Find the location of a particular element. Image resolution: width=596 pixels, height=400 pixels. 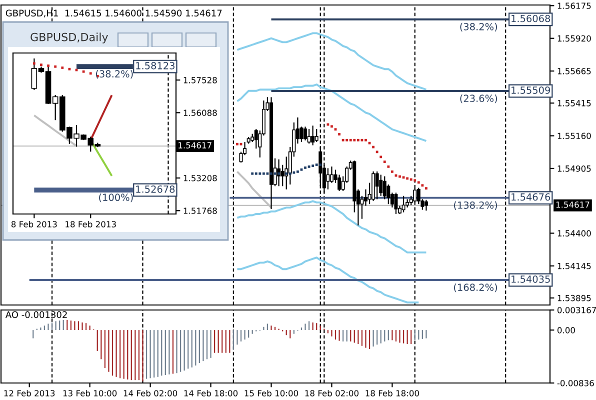

y-tick-label: 1.55415 is located at coordinates (574, 103).